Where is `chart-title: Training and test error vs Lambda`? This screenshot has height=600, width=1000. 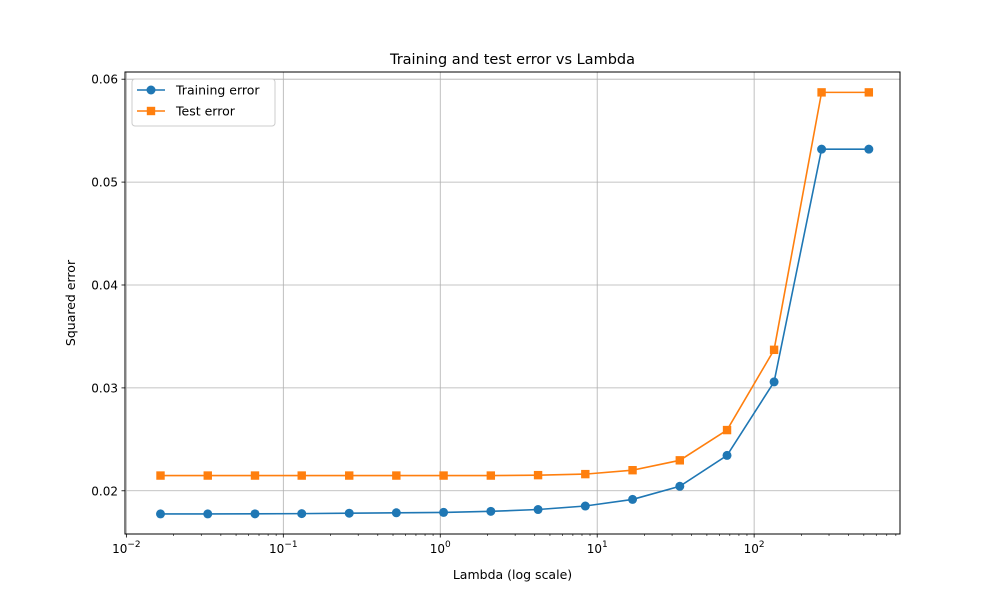
chart-title: Training and test error vs Lambda is located at coordinates (512, 60).